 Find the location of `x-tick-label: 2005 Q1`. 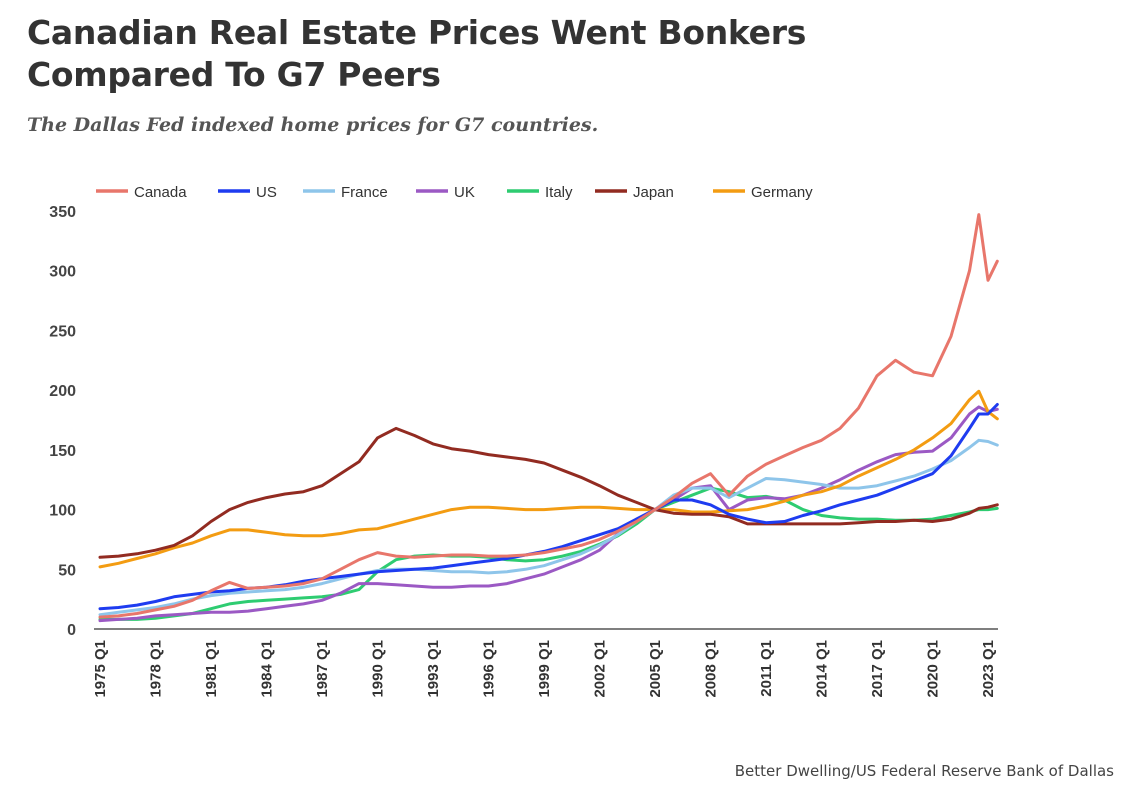

x-tick-label: 2005 Q1 is located at coordinates (655, 669).